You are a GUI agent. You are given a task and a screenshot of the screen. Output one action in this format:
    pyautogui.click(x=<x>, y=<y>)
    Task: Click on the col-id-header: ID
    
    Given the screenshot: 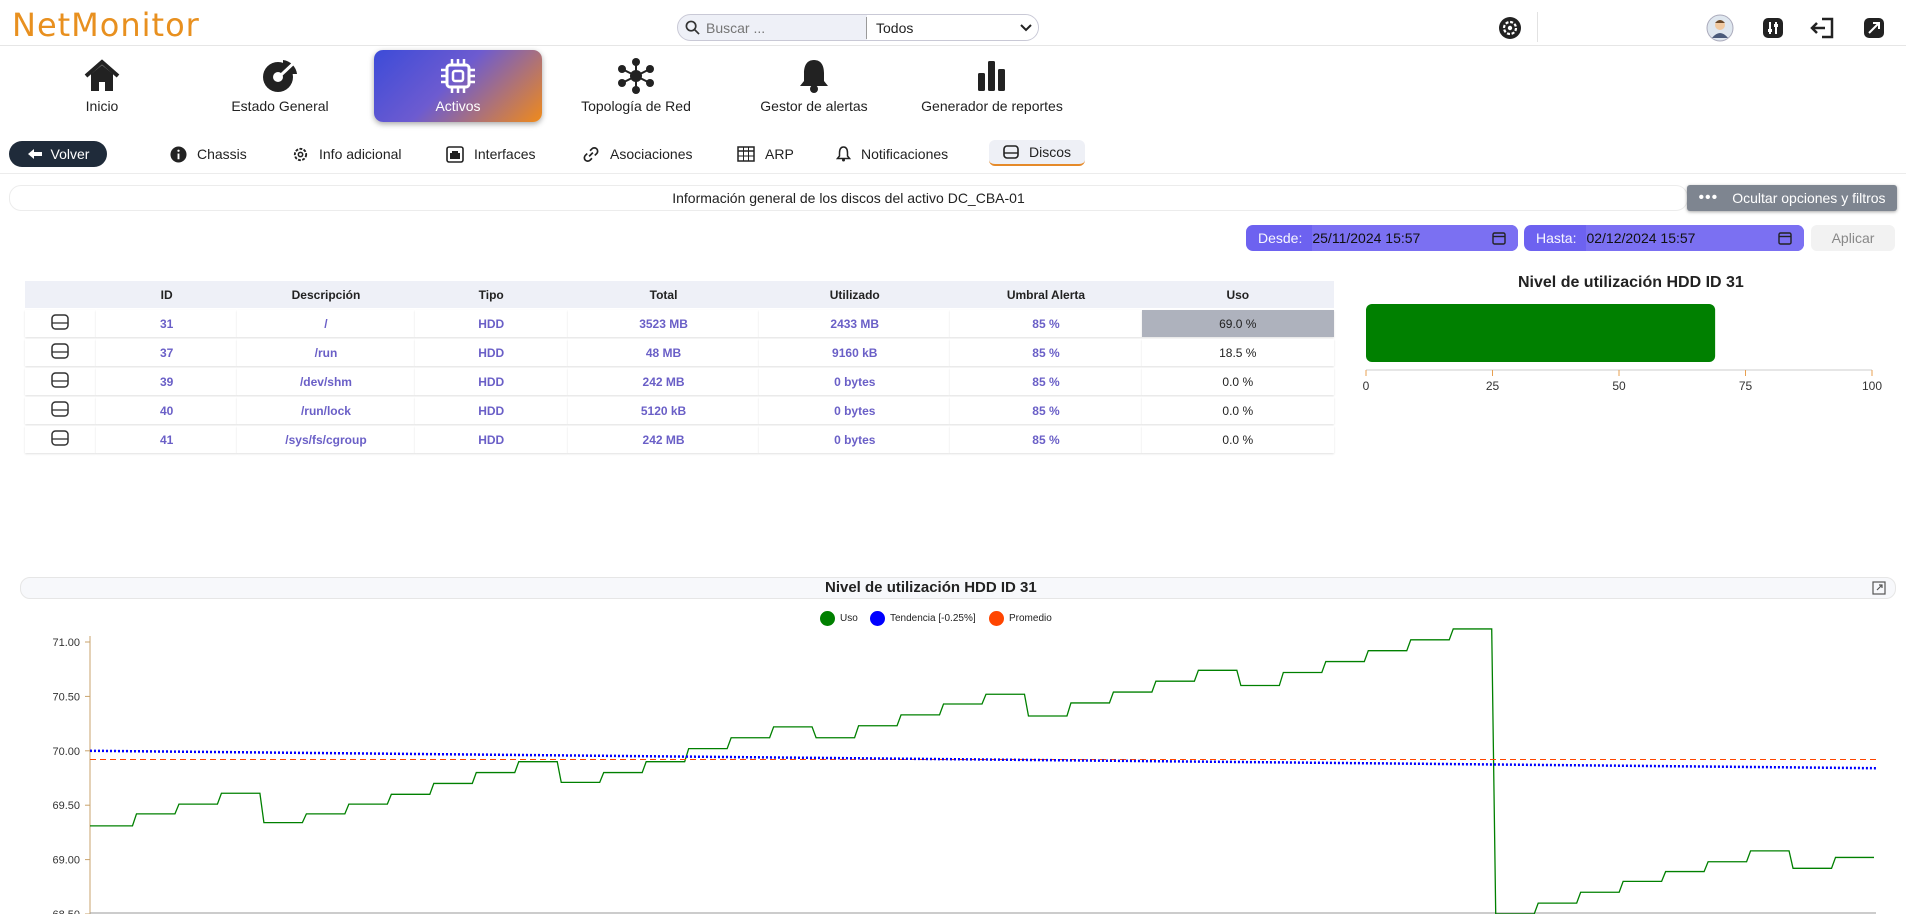 What is the action you would take?
    pyautogui.click(x=166, y=294)
    